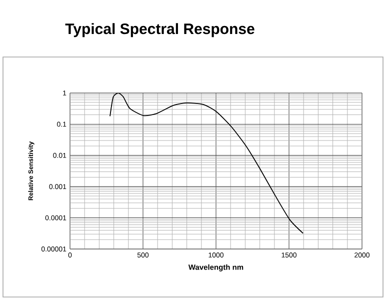 This screenshot has height=308, width=387. I want to click on chart-title: Typical Spectral Response, so click(159, 30).